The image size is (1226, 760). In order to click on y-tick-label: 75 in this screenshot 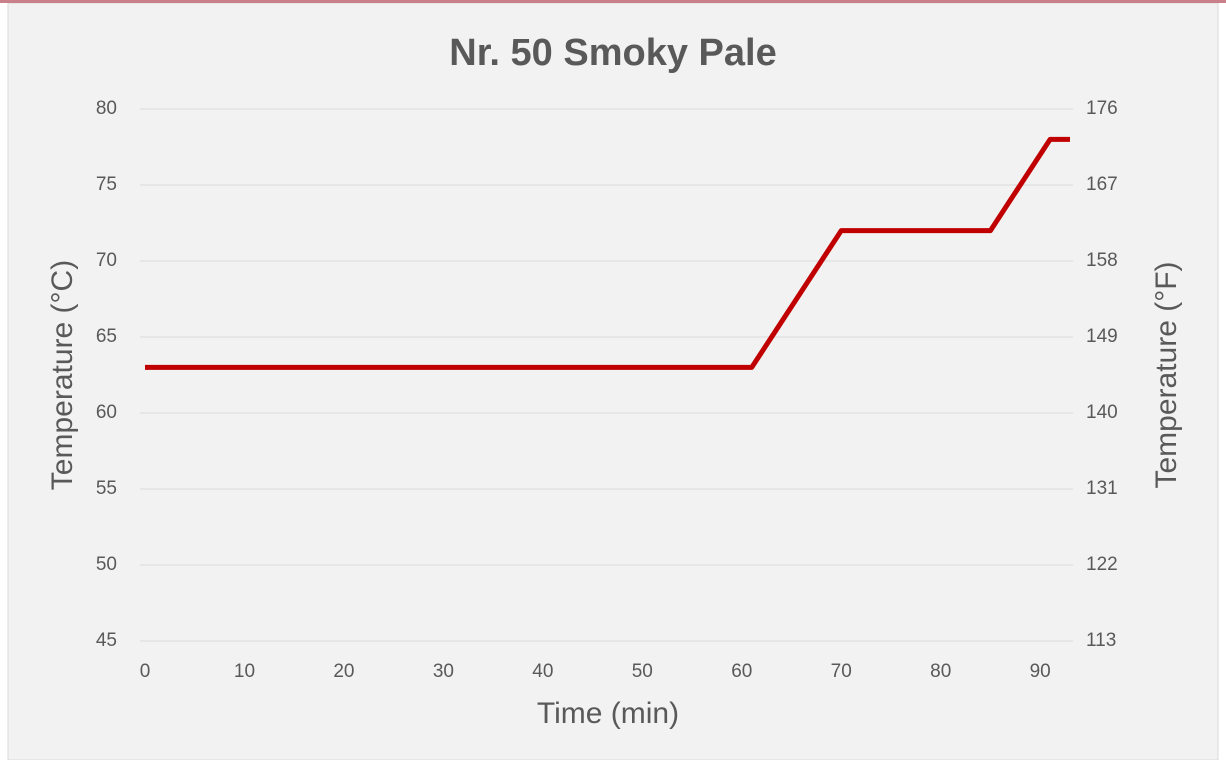, I will do `click(106, 184)`.